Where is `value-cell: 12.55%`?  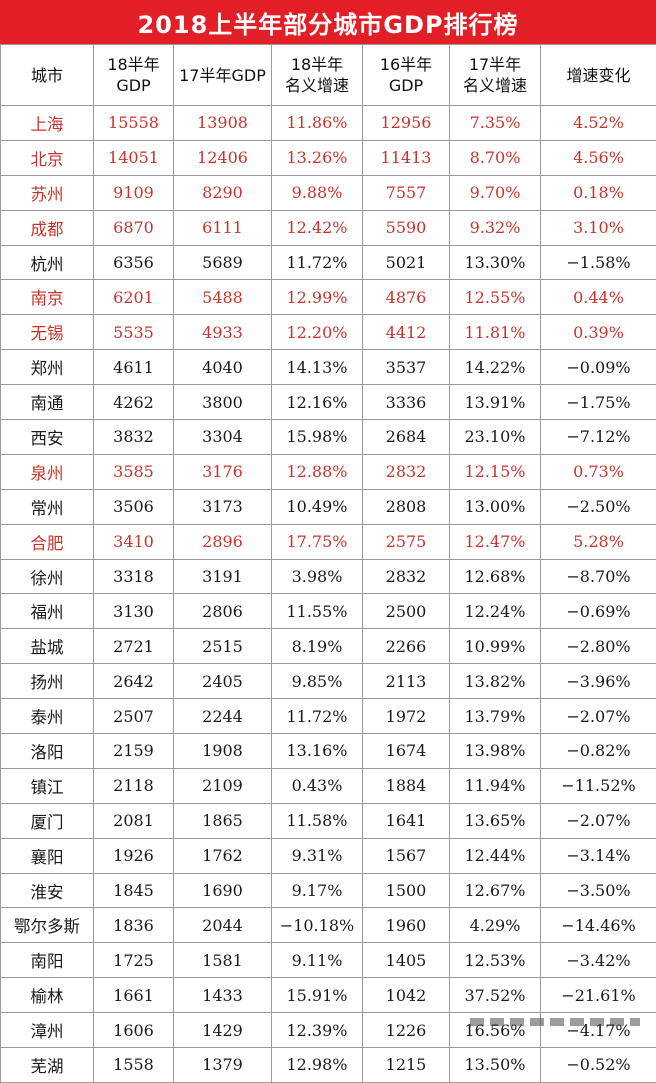 value-cell: 12.55% is located at coordinates (495, 297).